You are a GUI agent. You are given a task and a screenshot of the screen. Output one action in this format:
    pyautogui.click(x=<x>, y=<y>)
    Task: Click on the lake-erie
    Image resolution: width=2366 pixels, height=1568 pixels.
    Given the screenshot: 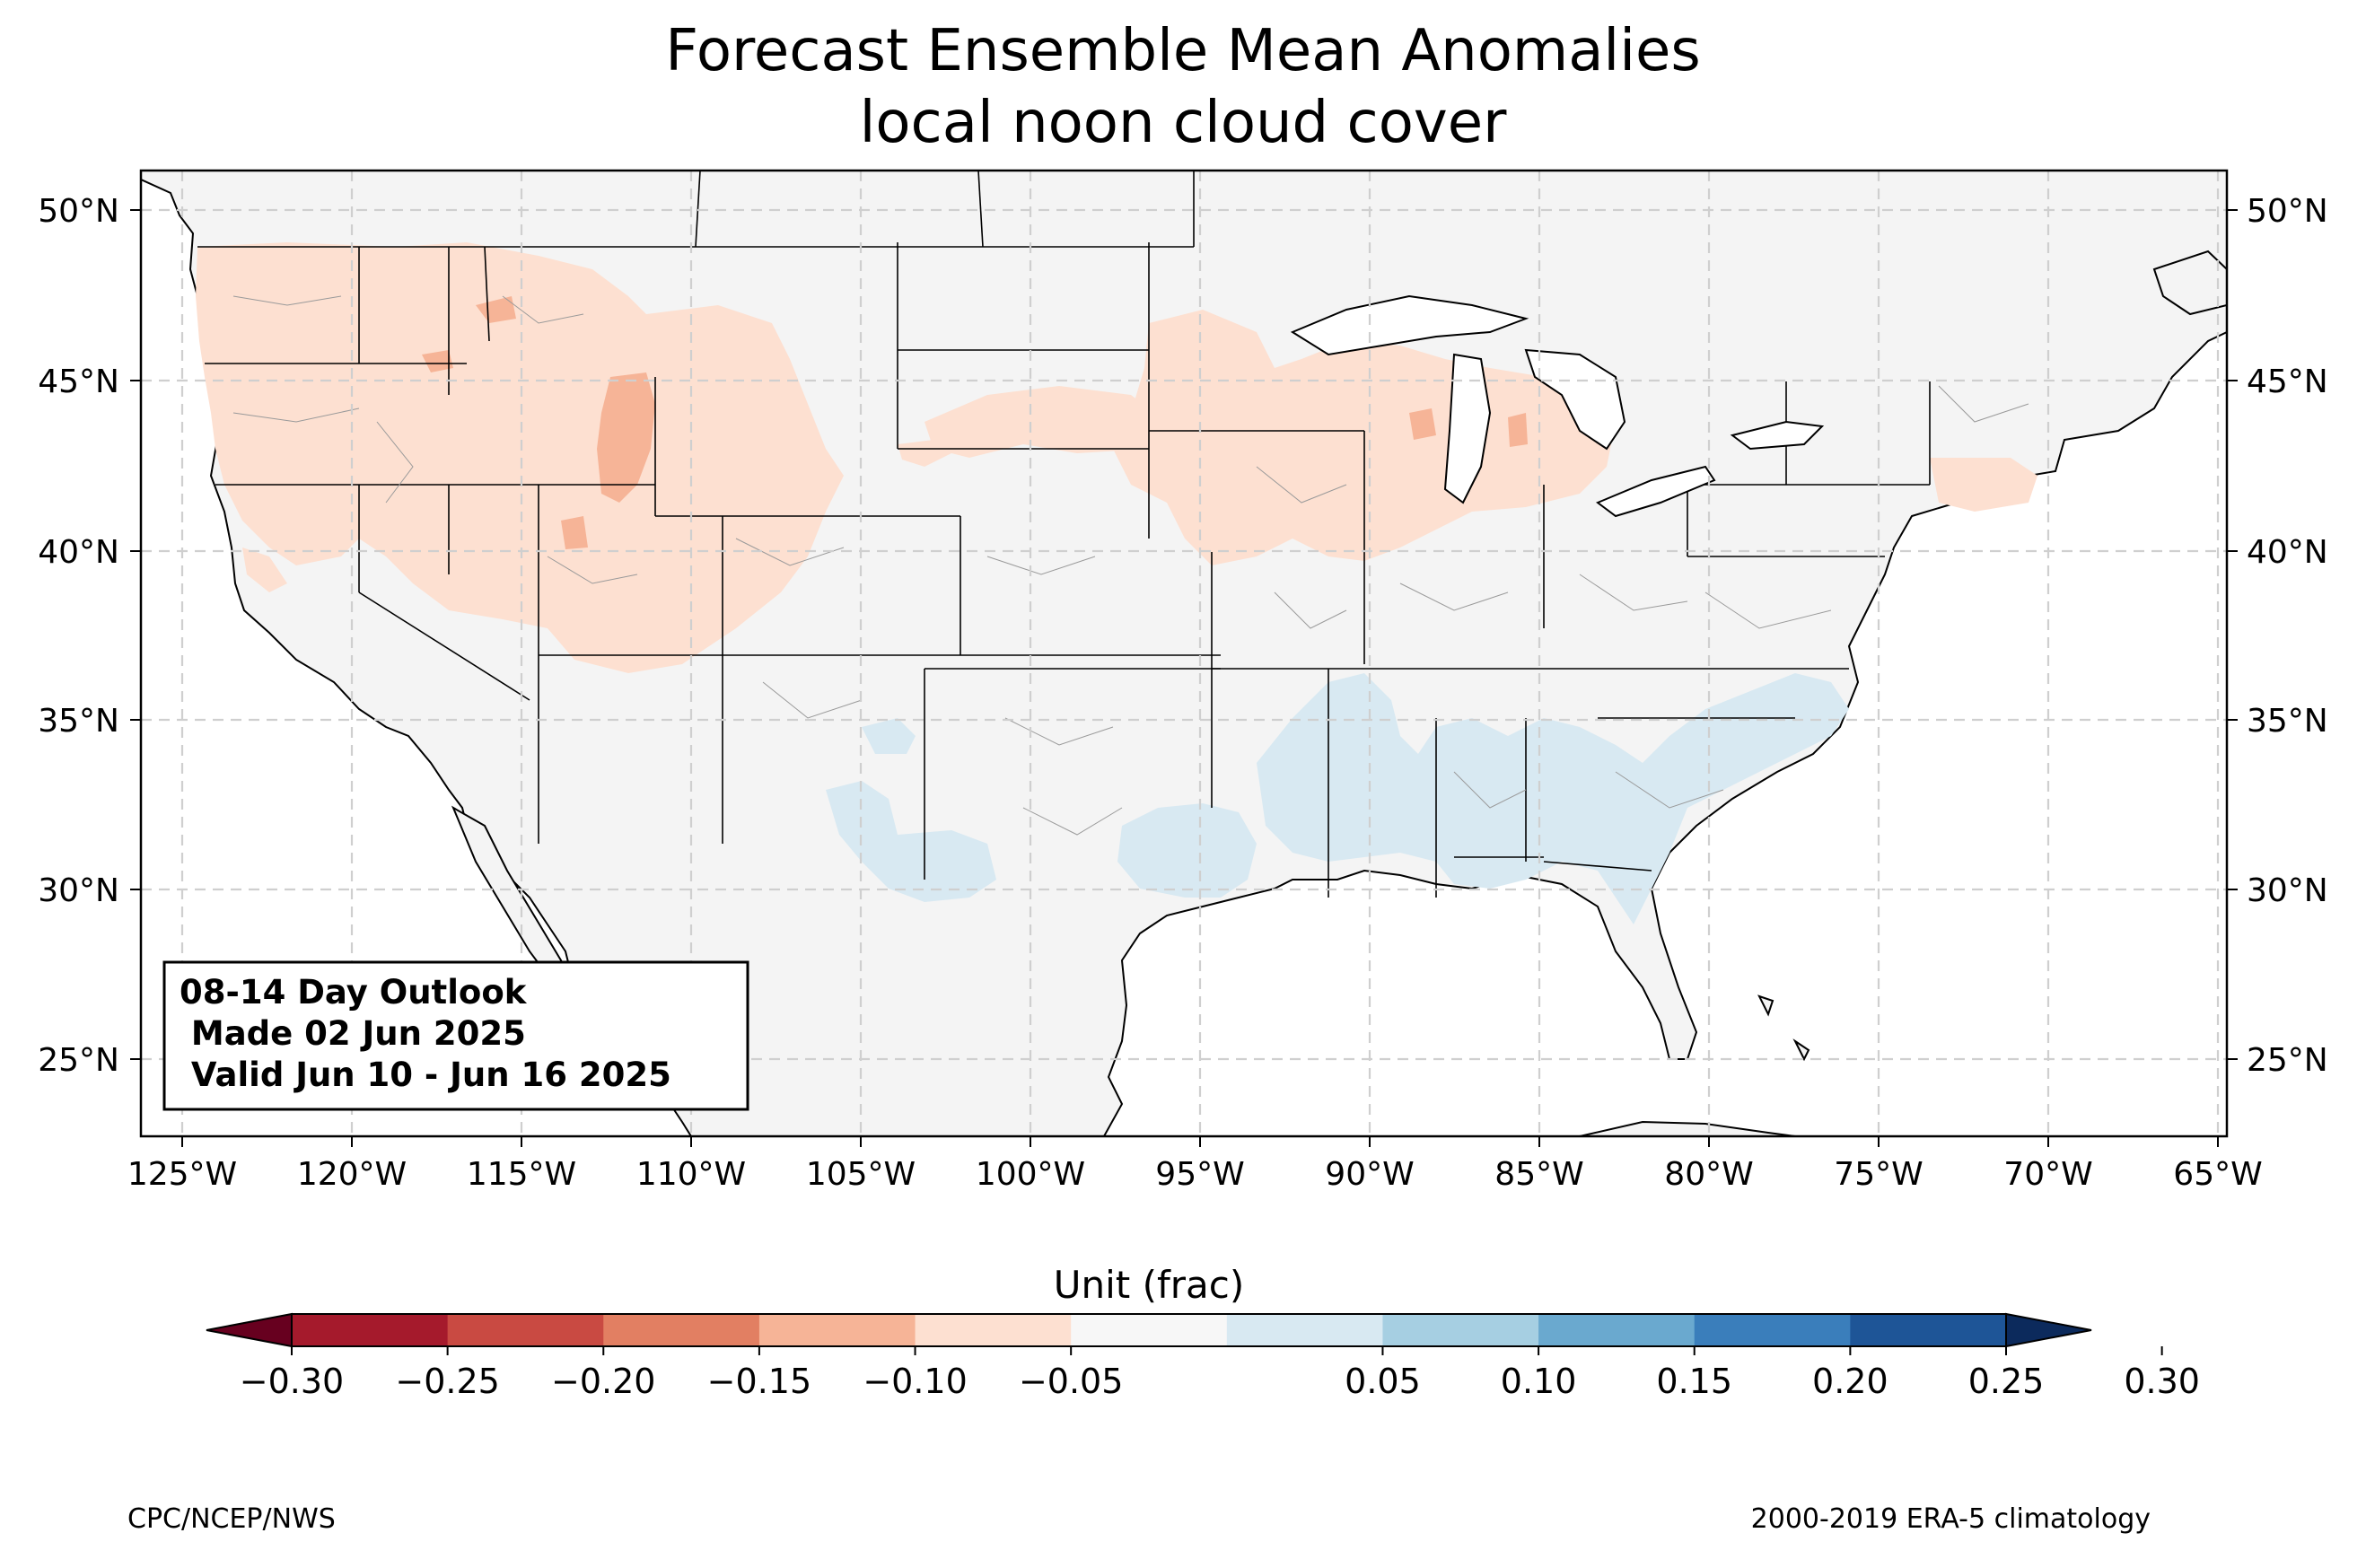 What is the action you would take?
    pyautogui.click(x=1656, y=491)
    